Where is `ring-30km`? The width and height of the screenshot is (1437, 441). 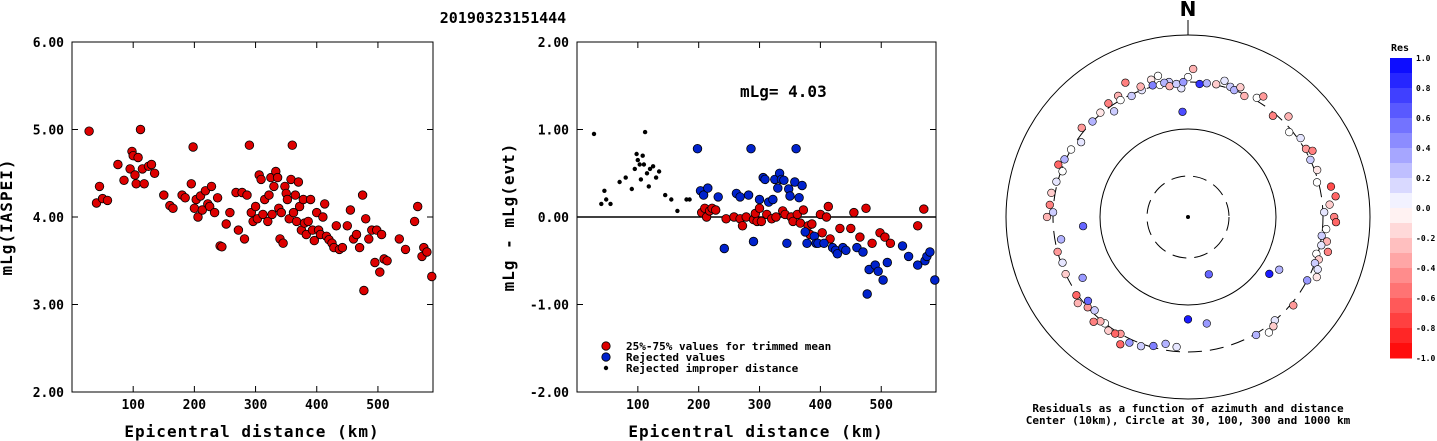 ring-30km is located at coordinates (1188, 217).